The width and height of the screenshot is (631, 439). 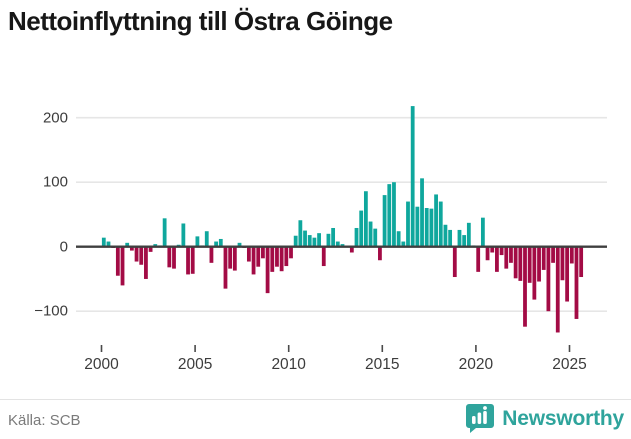 What do you see at coordinates (63, 247) in the screenshot?
I see `y-axis-label: 0` at bounding box center [63, 247].